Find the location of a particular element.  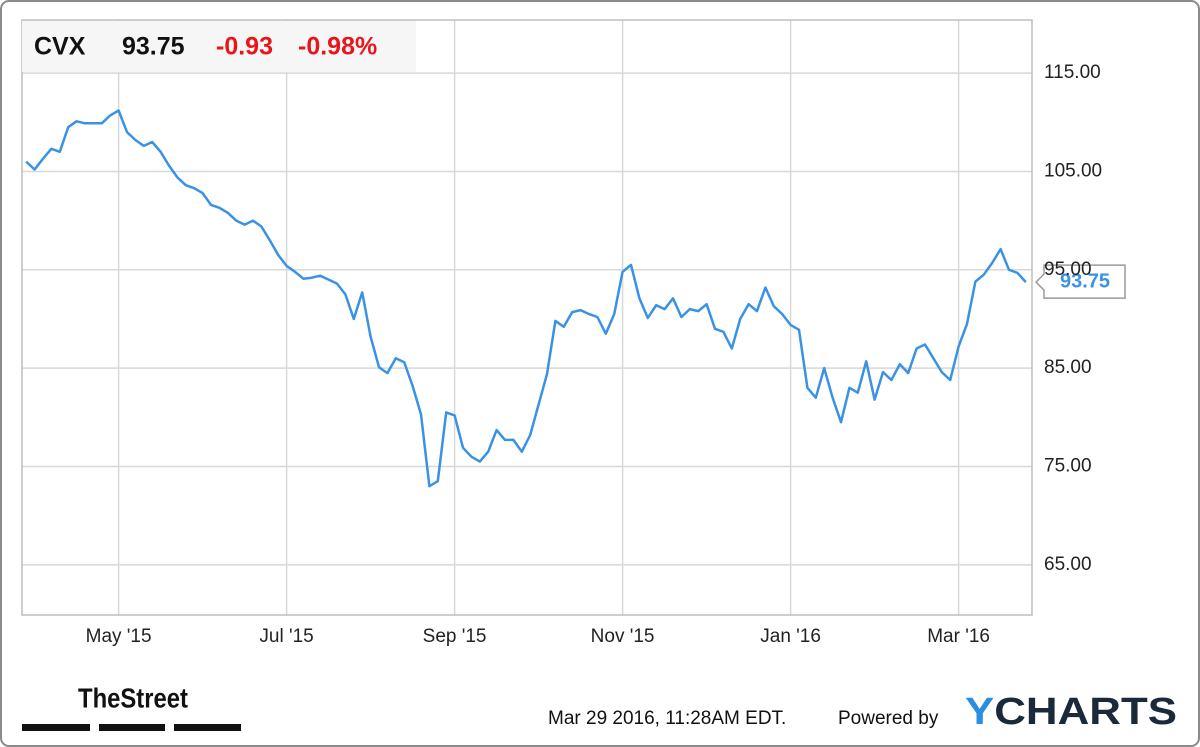

last-price-label: 93.75 is located at coordinates (1085, 281).